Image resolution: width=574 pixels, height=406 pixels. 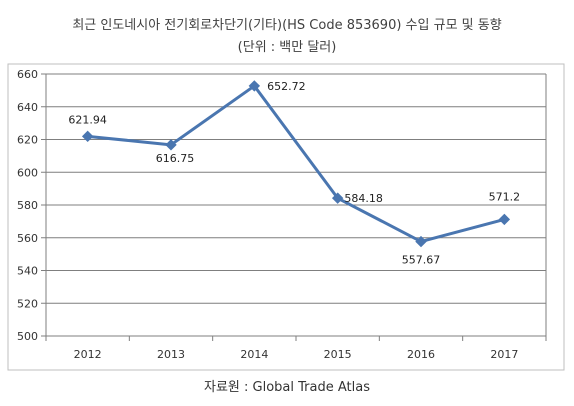 What do you see at coordinates (87, 119) in the screenshot?
I see `data-label: 621.94` at bounding box center [87, 119].